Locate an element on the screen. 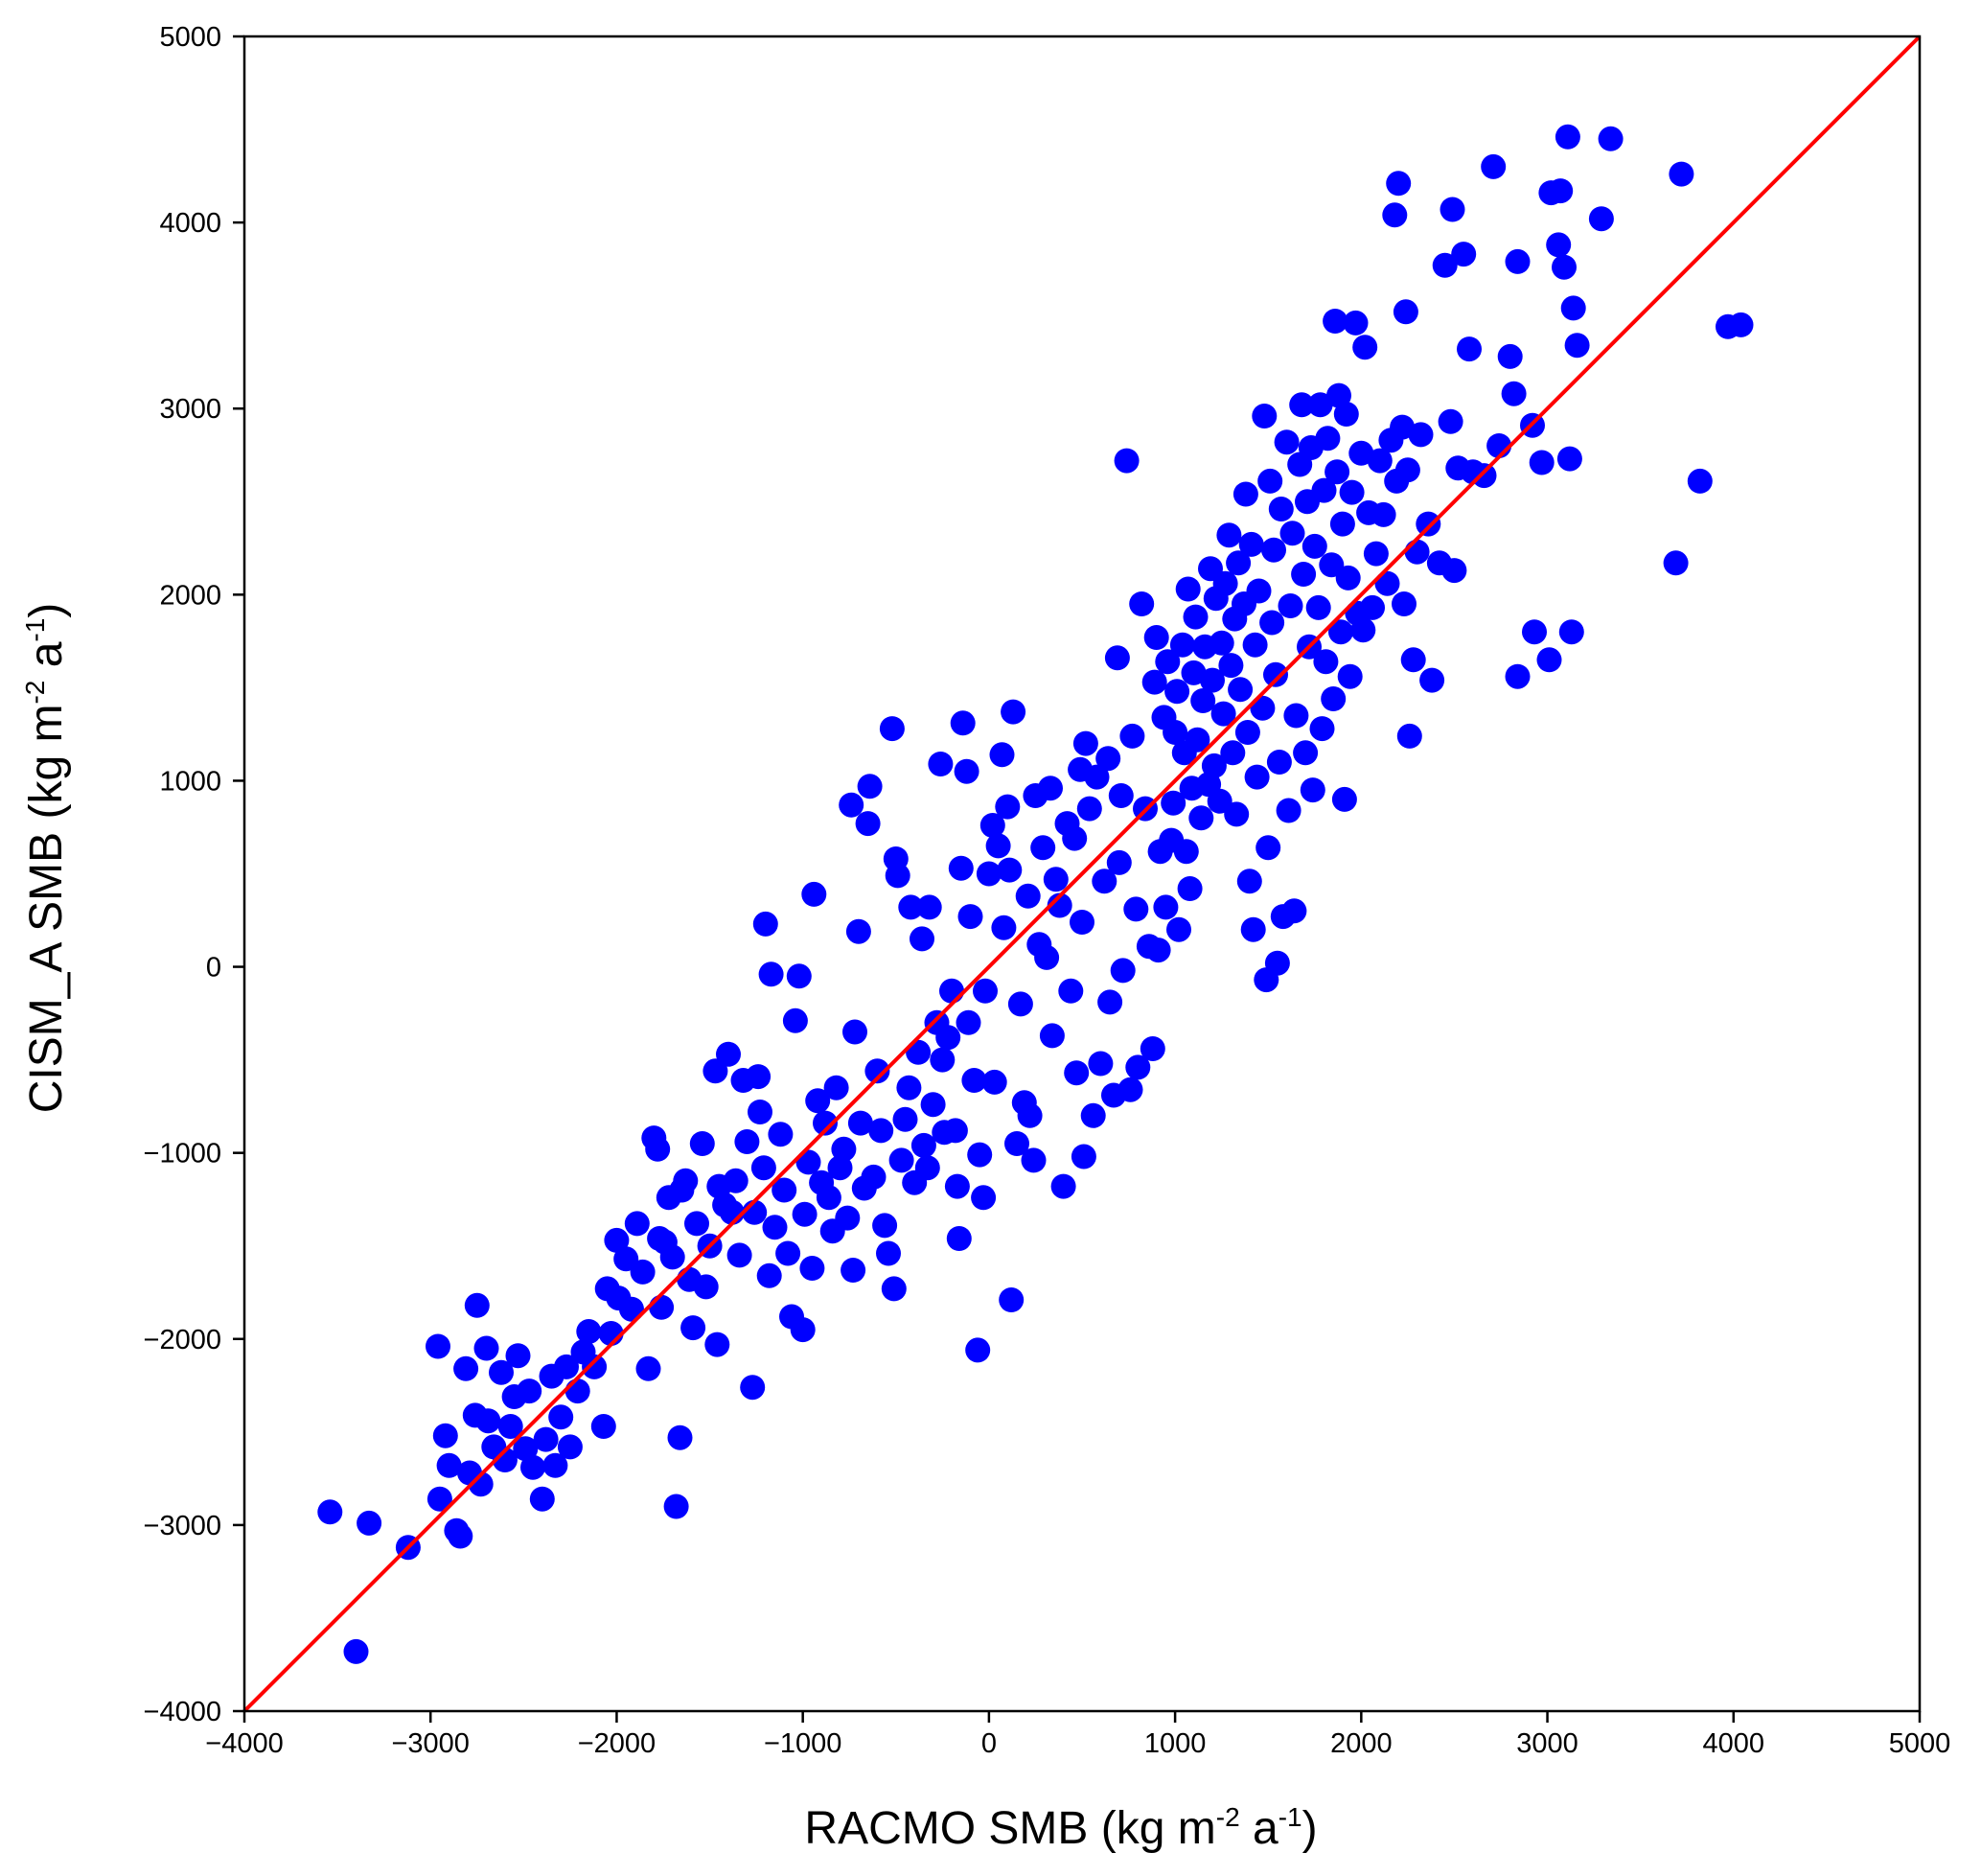 The height and width of the screenshot is (1876, 1981). x-tick-label: −4000 is located at coordinates (244, 1743).